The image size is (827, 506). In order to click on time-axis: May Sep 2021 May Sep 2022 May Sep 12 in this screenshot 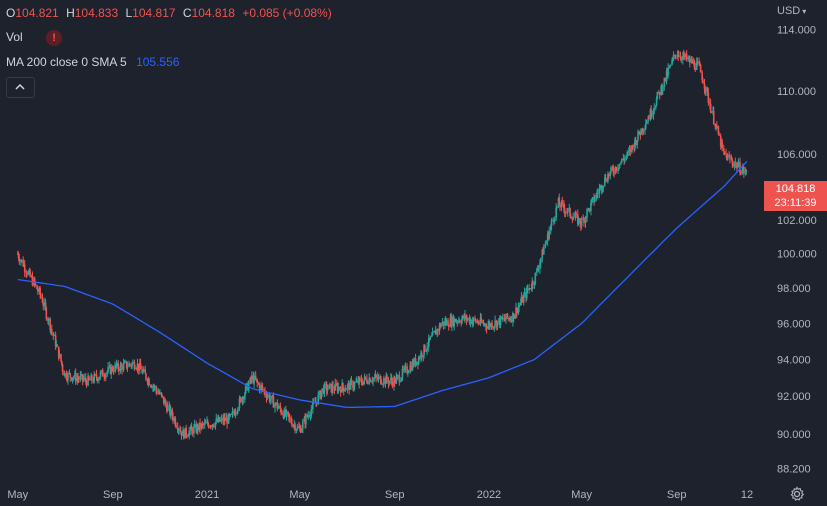, I will do `click(380, 495)`.